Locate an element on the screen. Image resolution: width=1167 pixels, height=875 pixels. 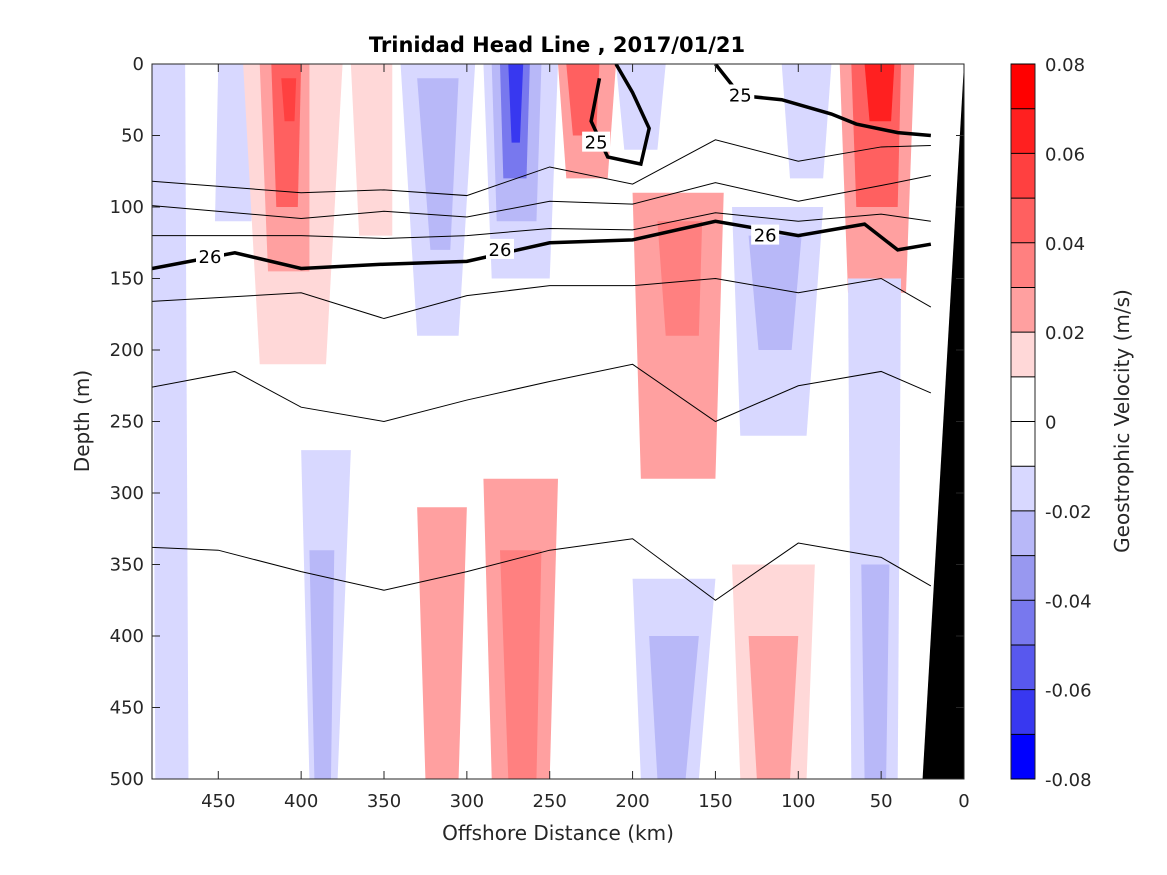
colorbar: 0.08 0.06 0.04 0.02 0 -0.02 -0.04 -0.06 -0.08 is located at coordinates (1051, 423).